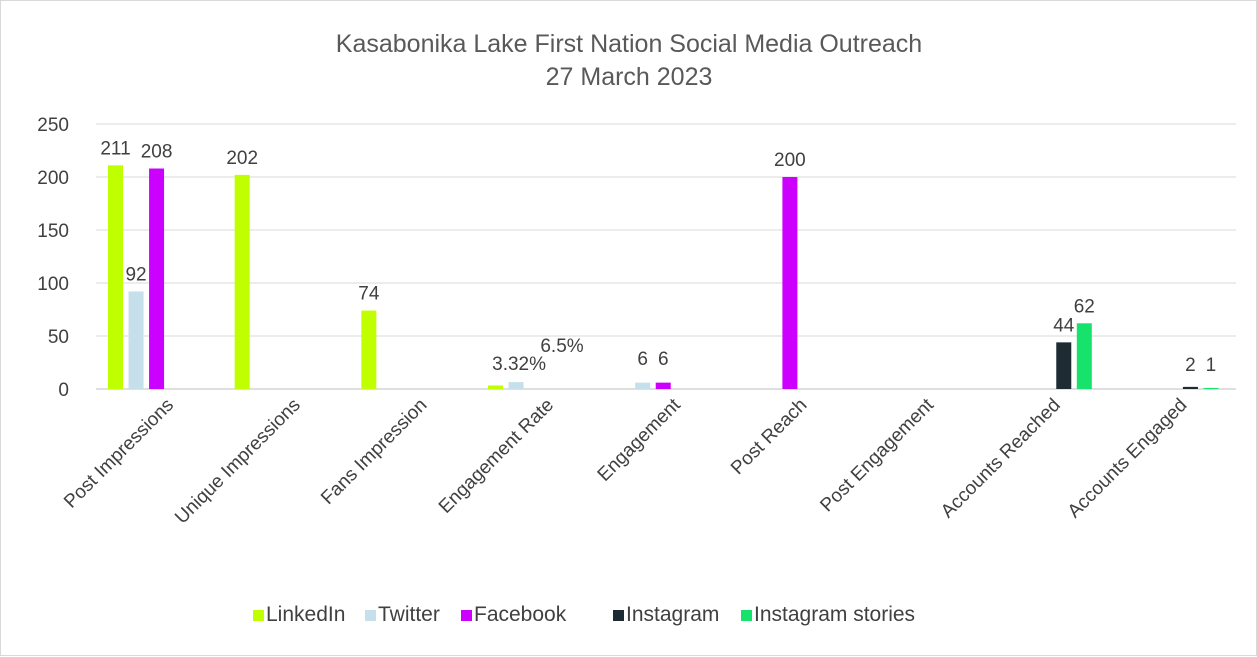  Describe the element at coordinates (53, 258) in the screenshot. I see `y-axis: 0 50 100 150 200 250` at that location.